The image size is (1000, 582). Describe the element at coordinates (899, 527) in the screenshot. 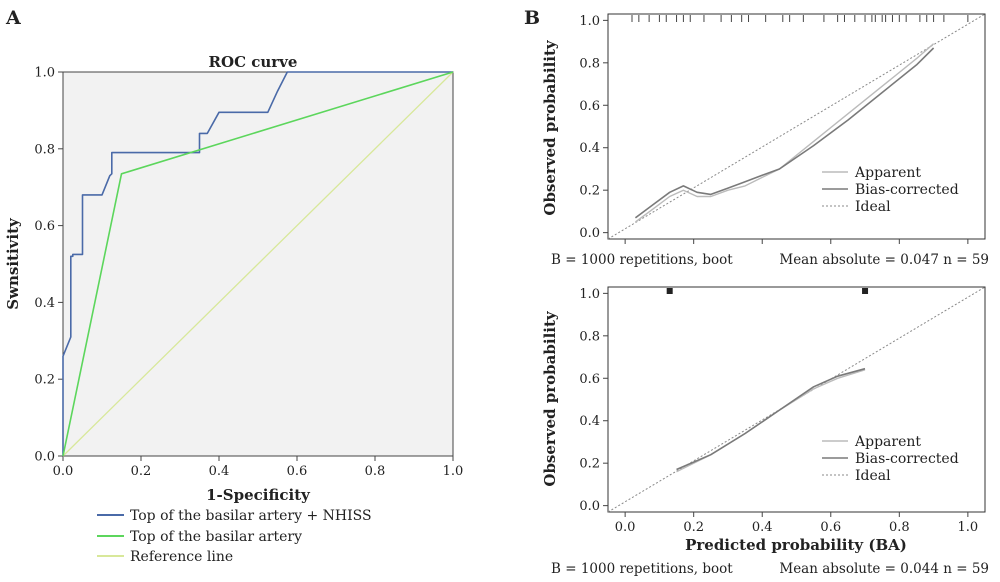

I see `calb-x-tick-label: 0.8` at that location.